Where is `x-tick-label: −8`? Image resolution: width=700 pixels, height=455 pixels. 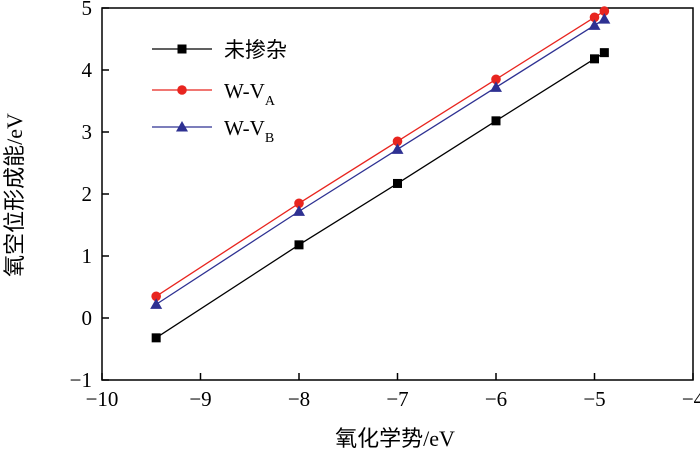 x-tick-label: −8 is located at coordinates (299, 399).